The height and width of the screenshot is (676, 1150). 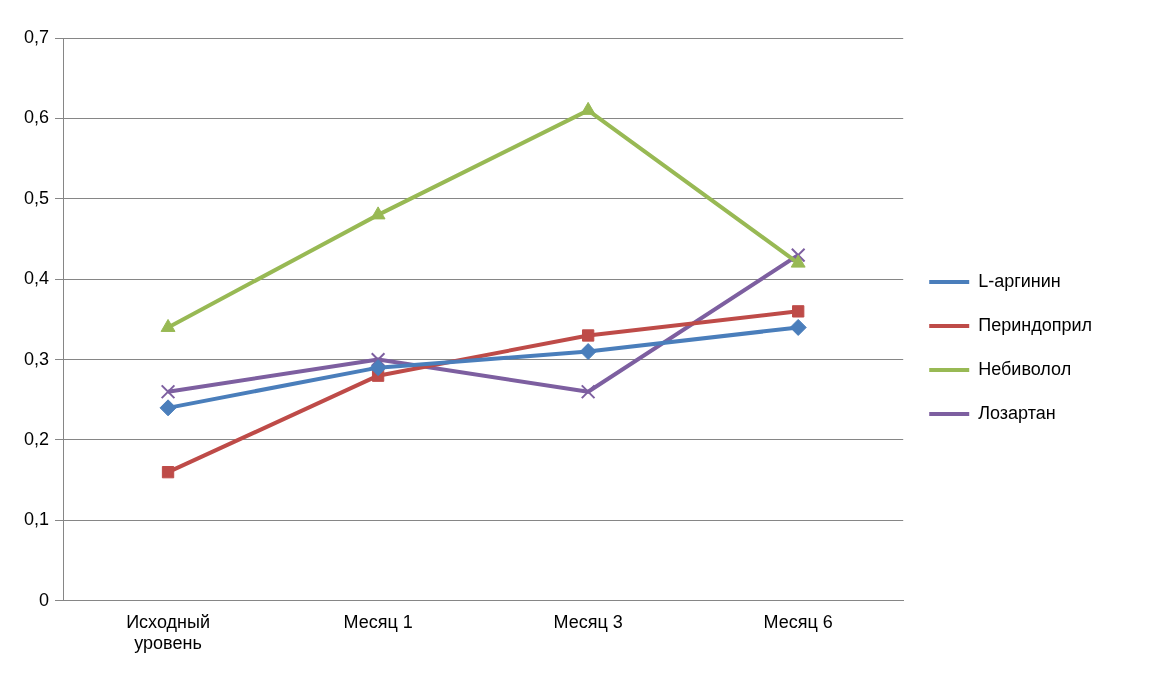 I want to click on x-tick-label: Исходный уровень, so click(x=168, y=632).